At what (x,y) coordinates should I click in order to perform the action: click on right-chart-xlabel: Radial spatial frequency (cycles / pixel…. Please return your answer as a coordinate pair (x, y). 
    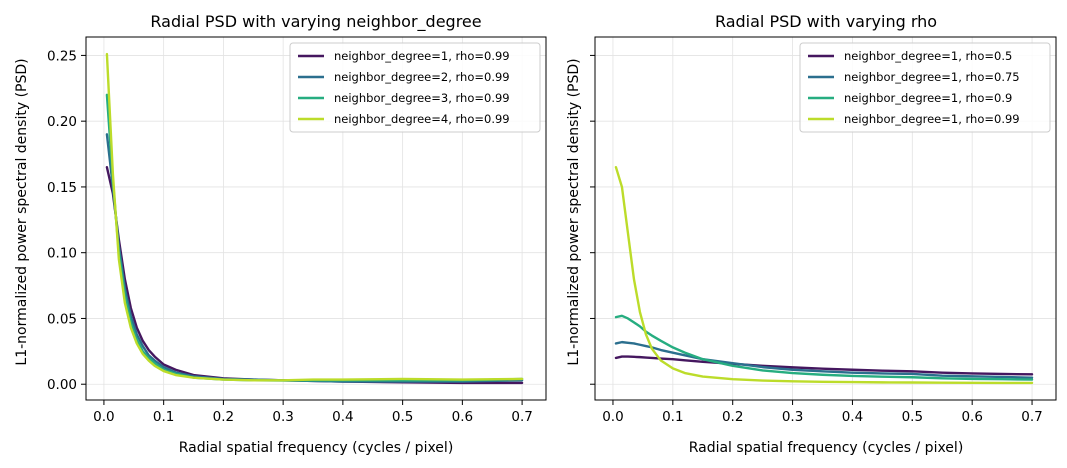
    Looking at the image, I should click on (826, 448).